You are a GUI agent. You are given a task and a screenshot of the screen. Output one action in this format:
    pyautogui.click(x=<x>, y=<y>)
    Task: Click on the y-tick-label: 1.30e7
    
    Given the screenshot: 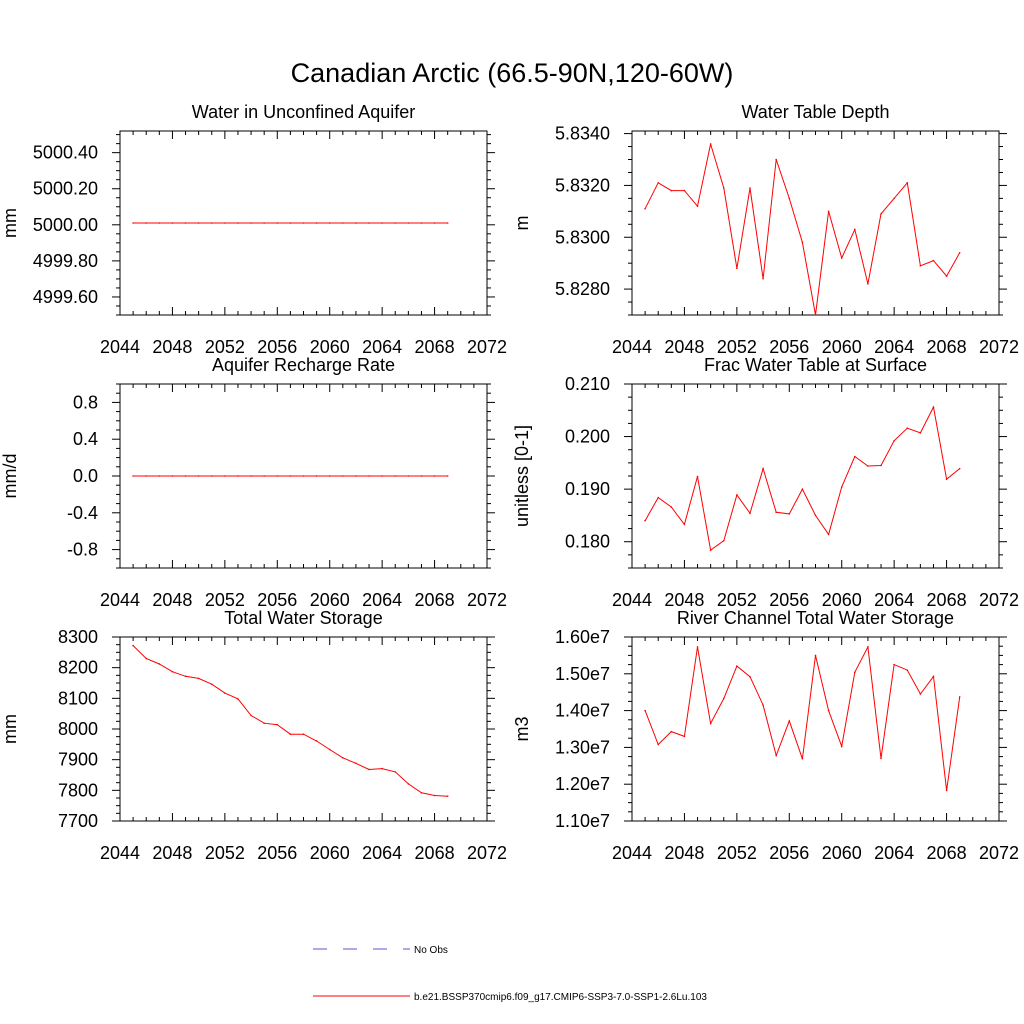 What is the action you would take?
    pyautogui.click(x=582, y=747)
    